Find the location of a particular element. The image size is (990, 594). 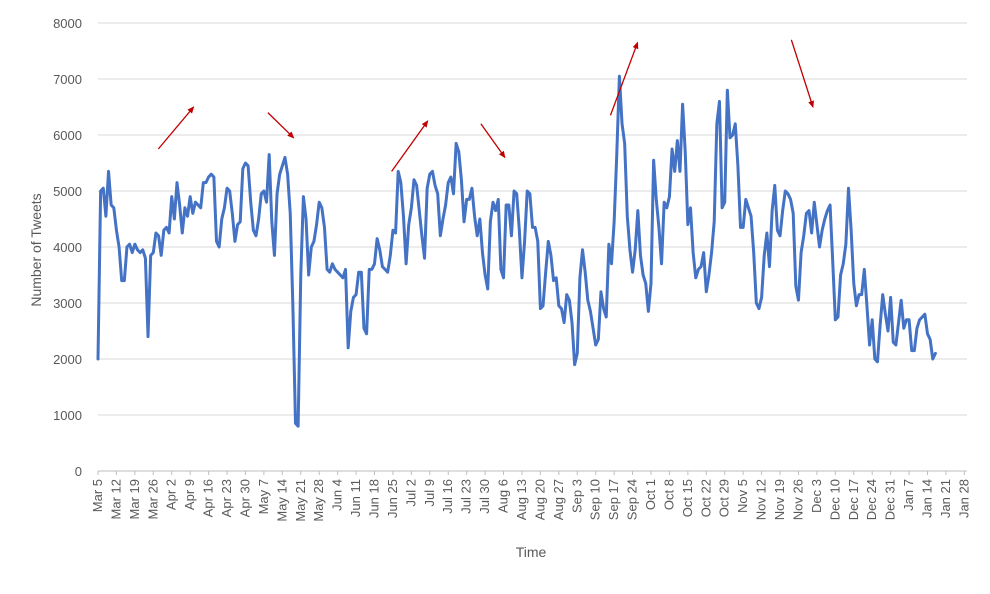

x-tick-label: Oct 29 is located at coordinates (724, 498).